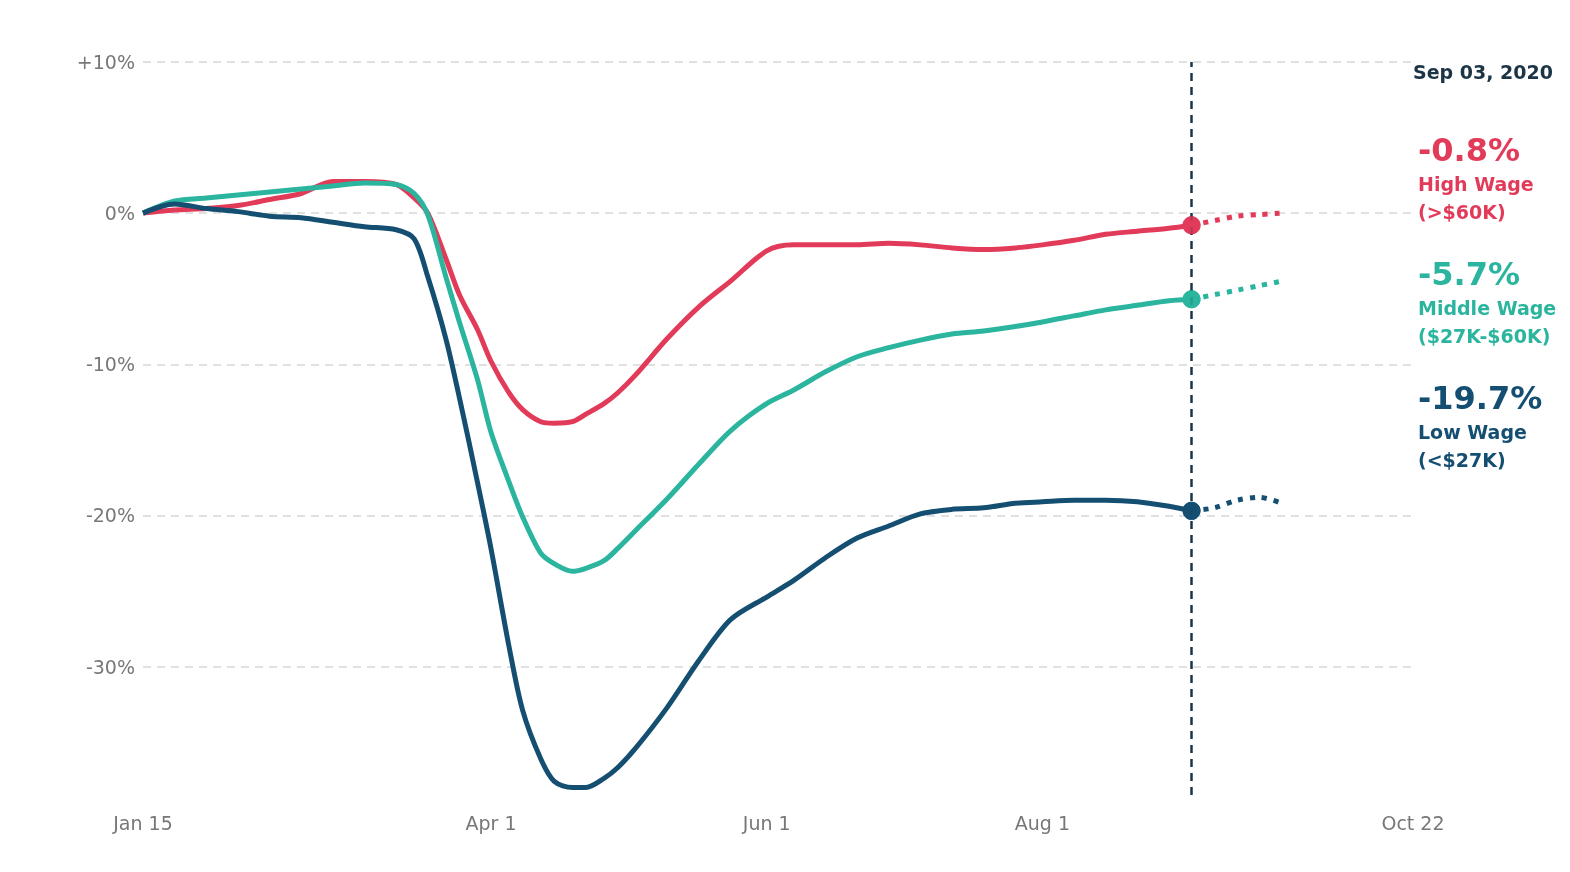 This screenshot has width=1570, height=872. What do you see at coordinates (1487, 322) in the screenshot?
I see `text: Middle Wage ($27K-$60K)` at bounding box center [1487, 322].